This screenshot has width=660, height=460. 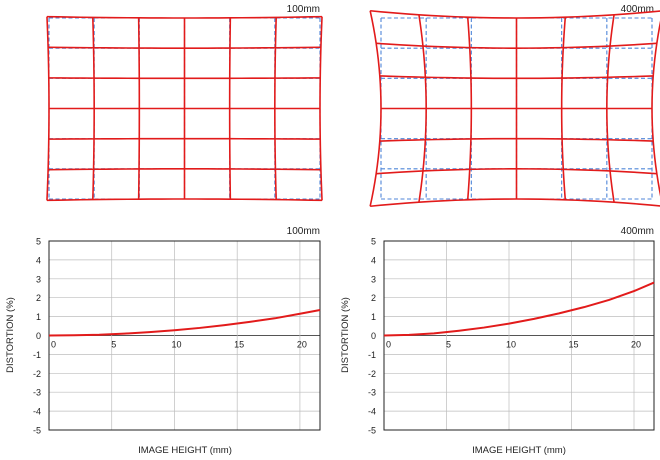 What do you see at coordinates (637, 231) in the screenshot?
I see `chart-title: 400mm` at bounding box center [637, 231].